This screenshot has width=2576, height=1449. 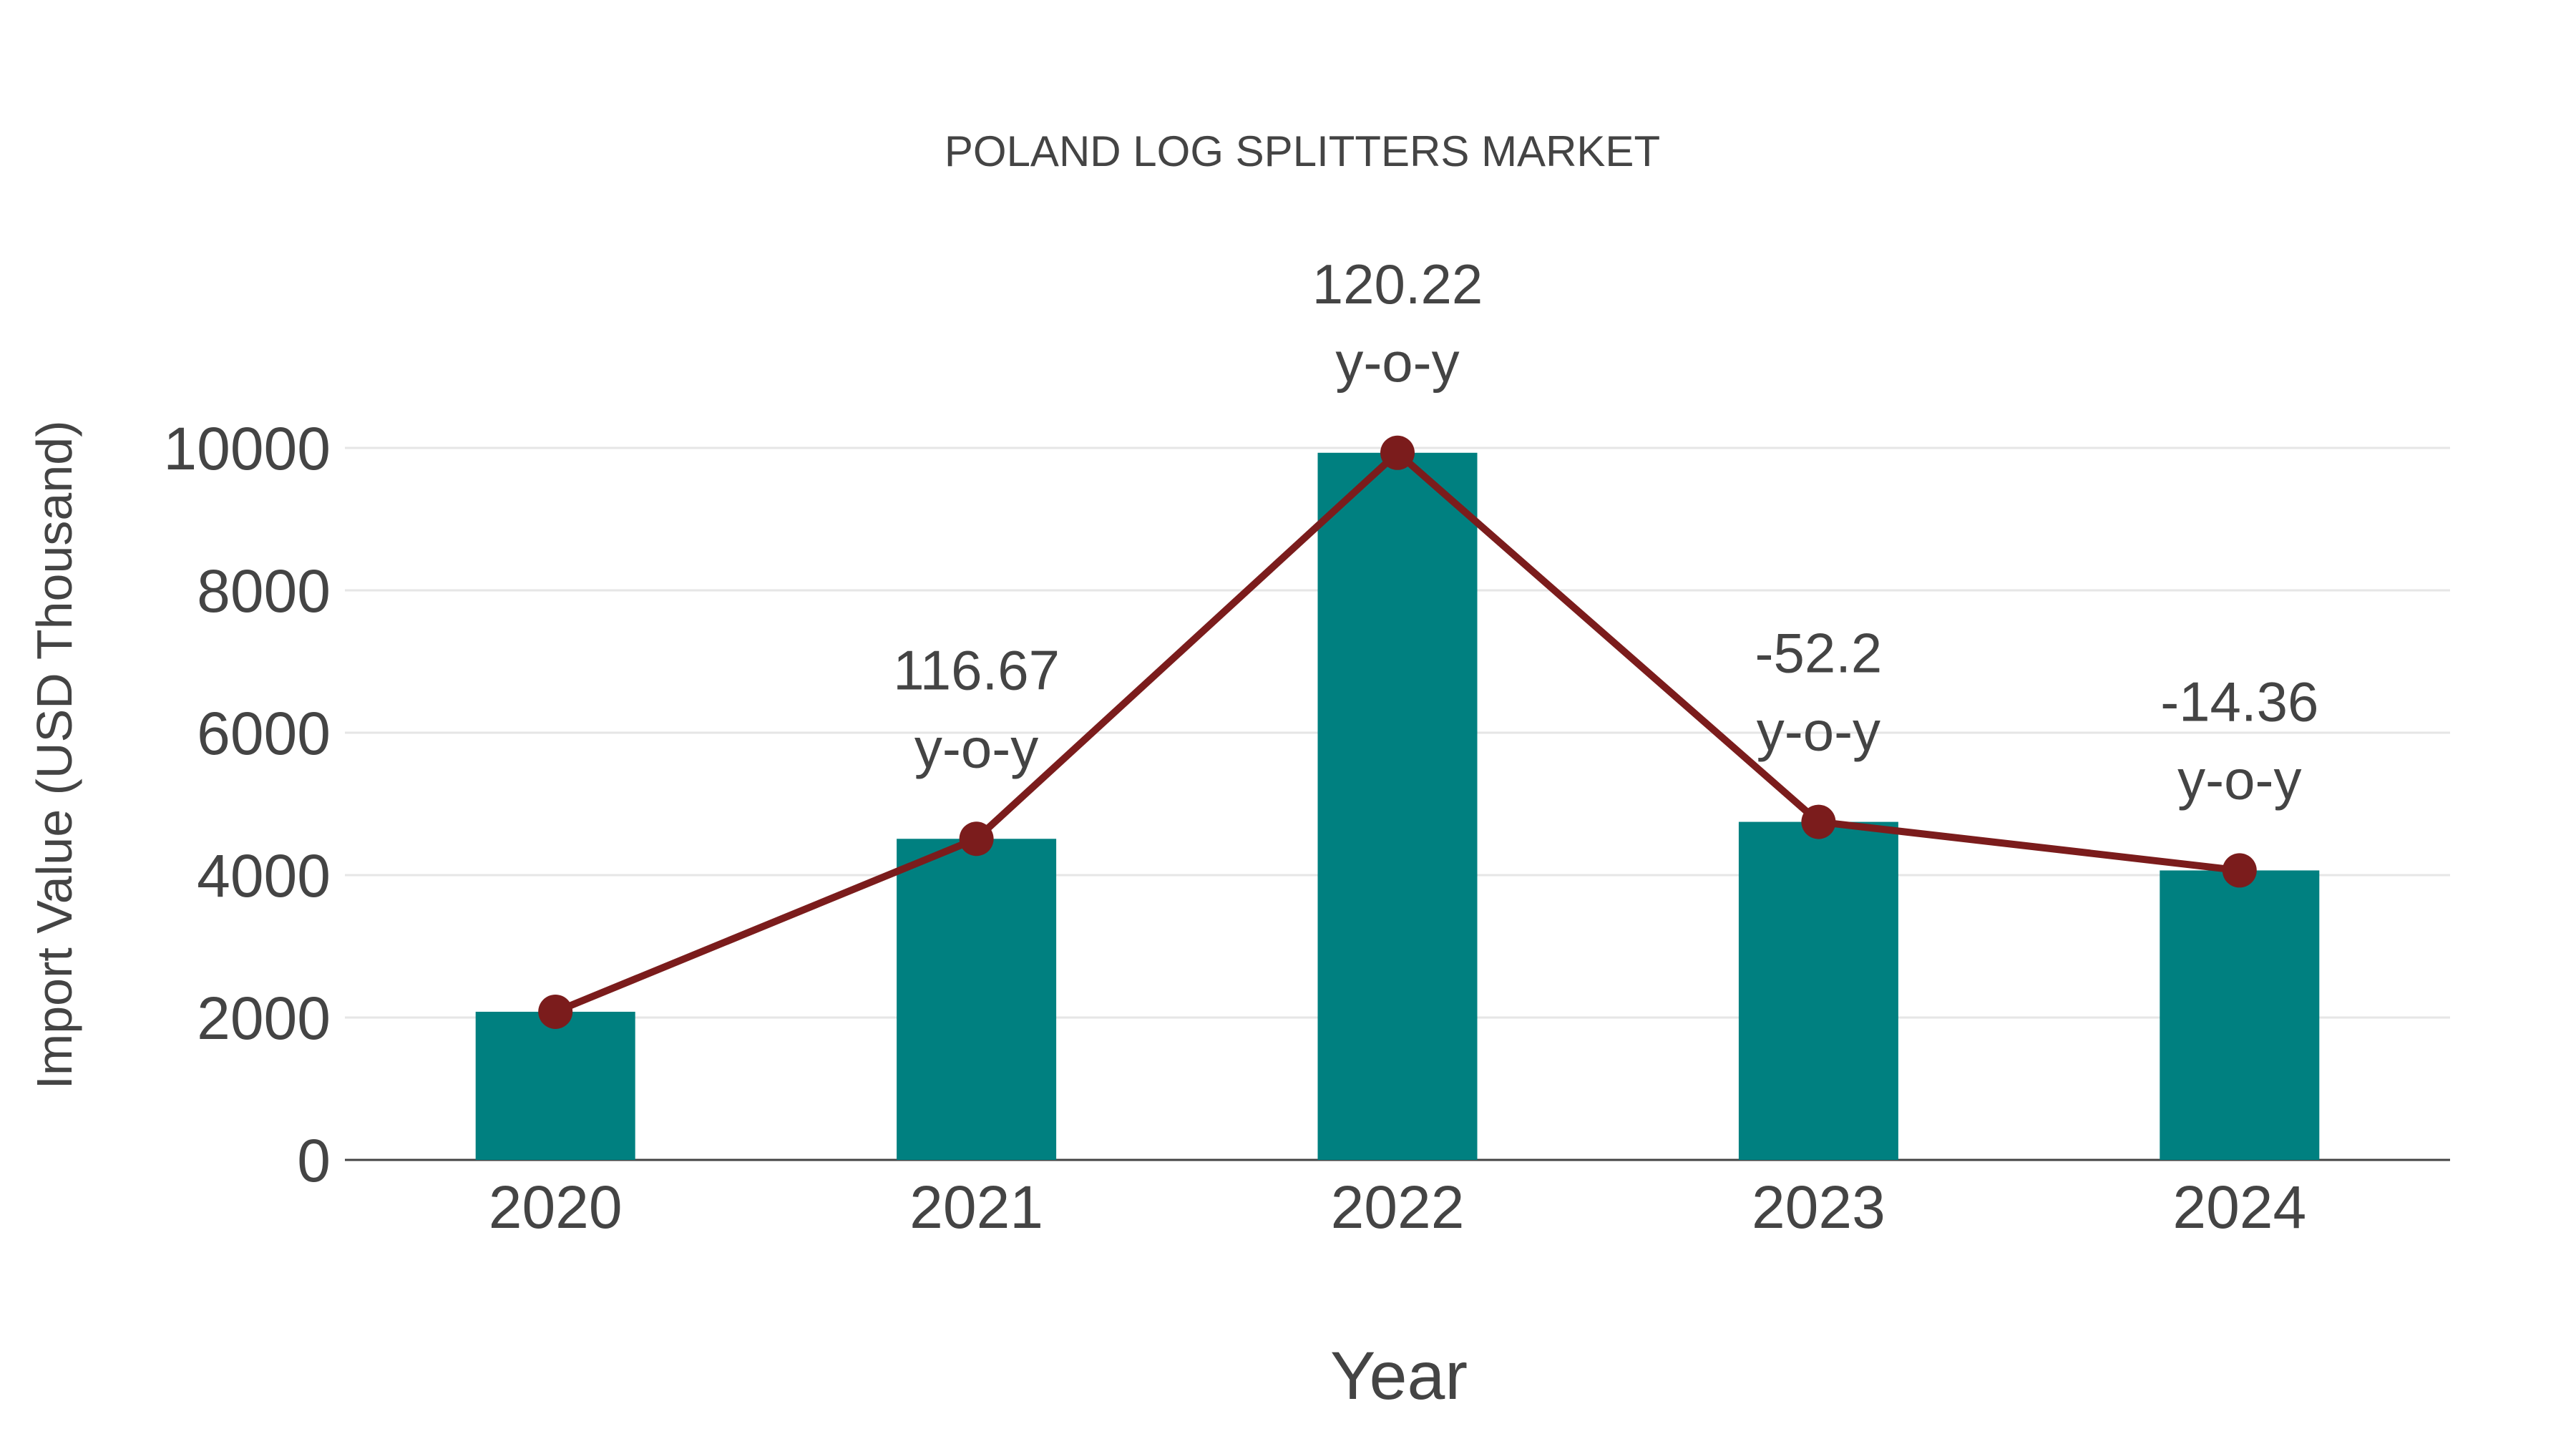 I want to click on line-point-2023, so click(x=1818, y=822).